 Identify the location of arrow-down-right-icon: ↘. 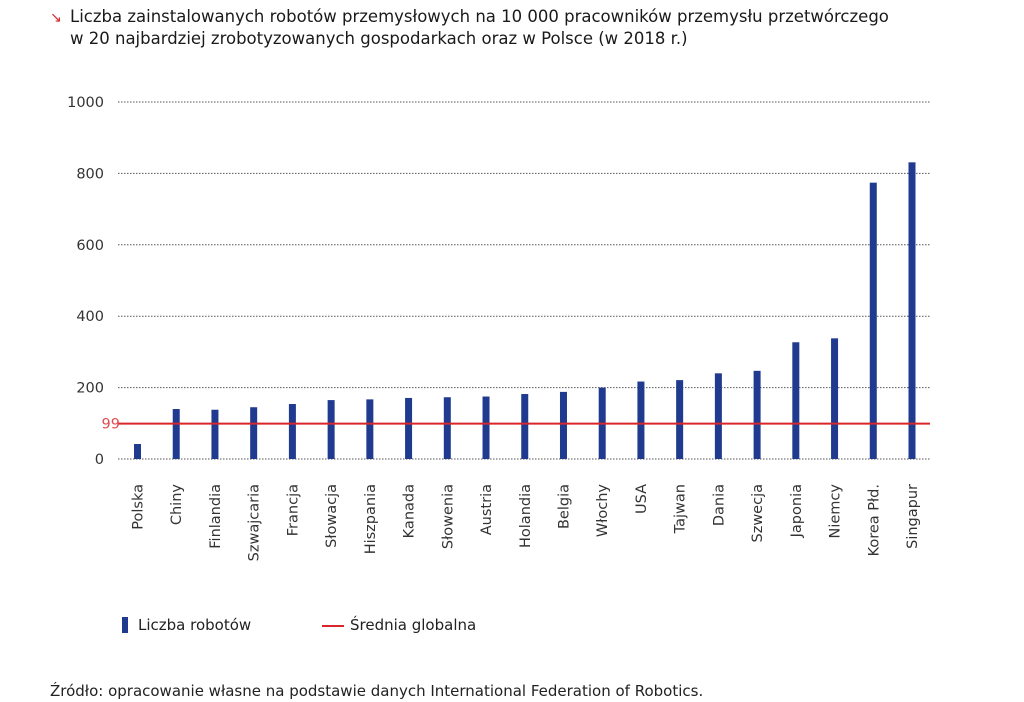
(56, 18).